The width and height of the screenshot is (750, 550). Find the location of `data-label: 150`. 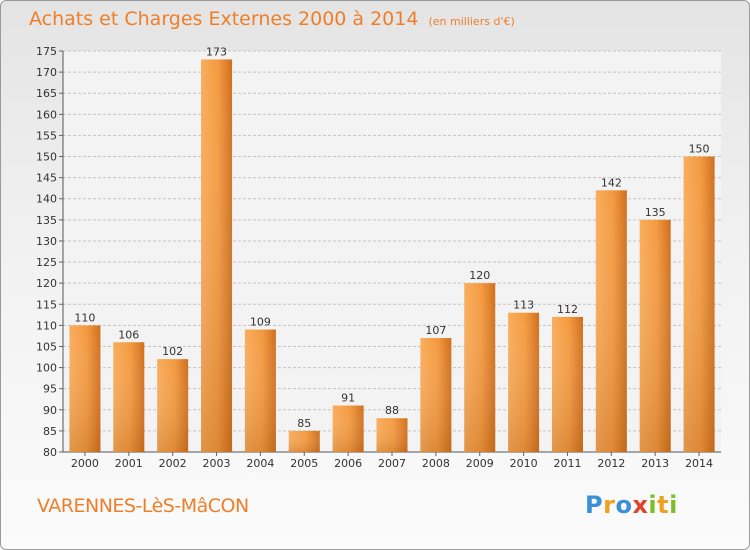

data-label: 150 is located at coordinates (699, 149).